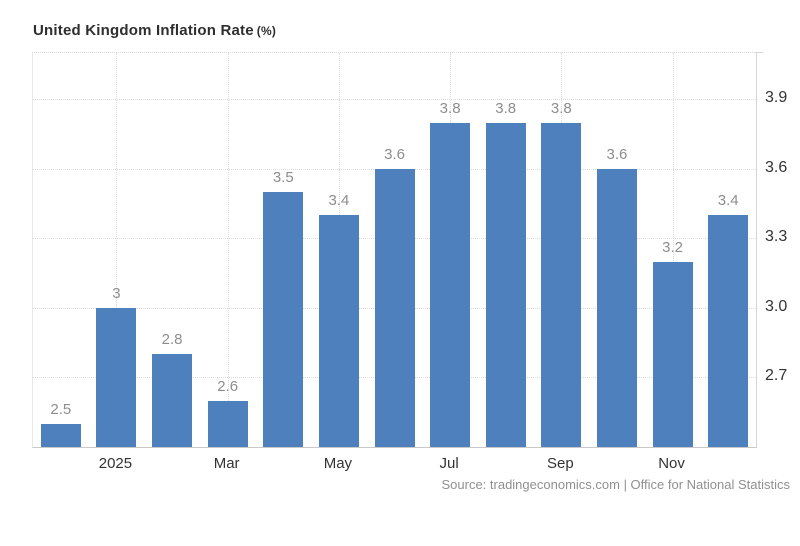 Image resolution: width=800 pixels, height=546 pixels. I want to click on bar-value-label: 3.5, so click(283, 178).